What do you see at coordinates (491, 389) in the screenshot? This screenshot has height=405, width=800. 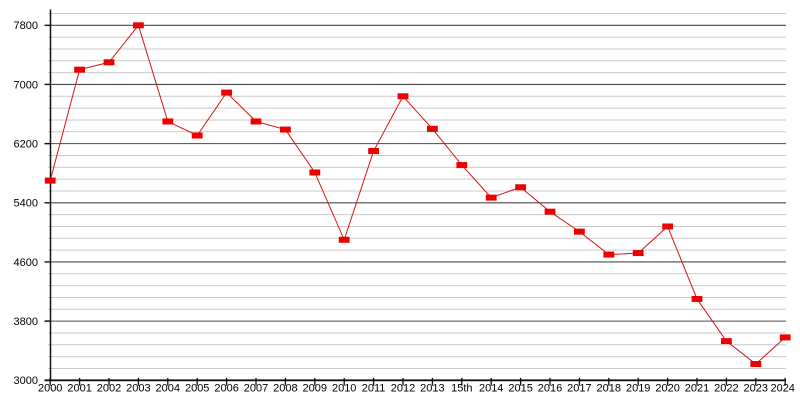 I see `svg-text: 2014` at bounding box center [491, 389].